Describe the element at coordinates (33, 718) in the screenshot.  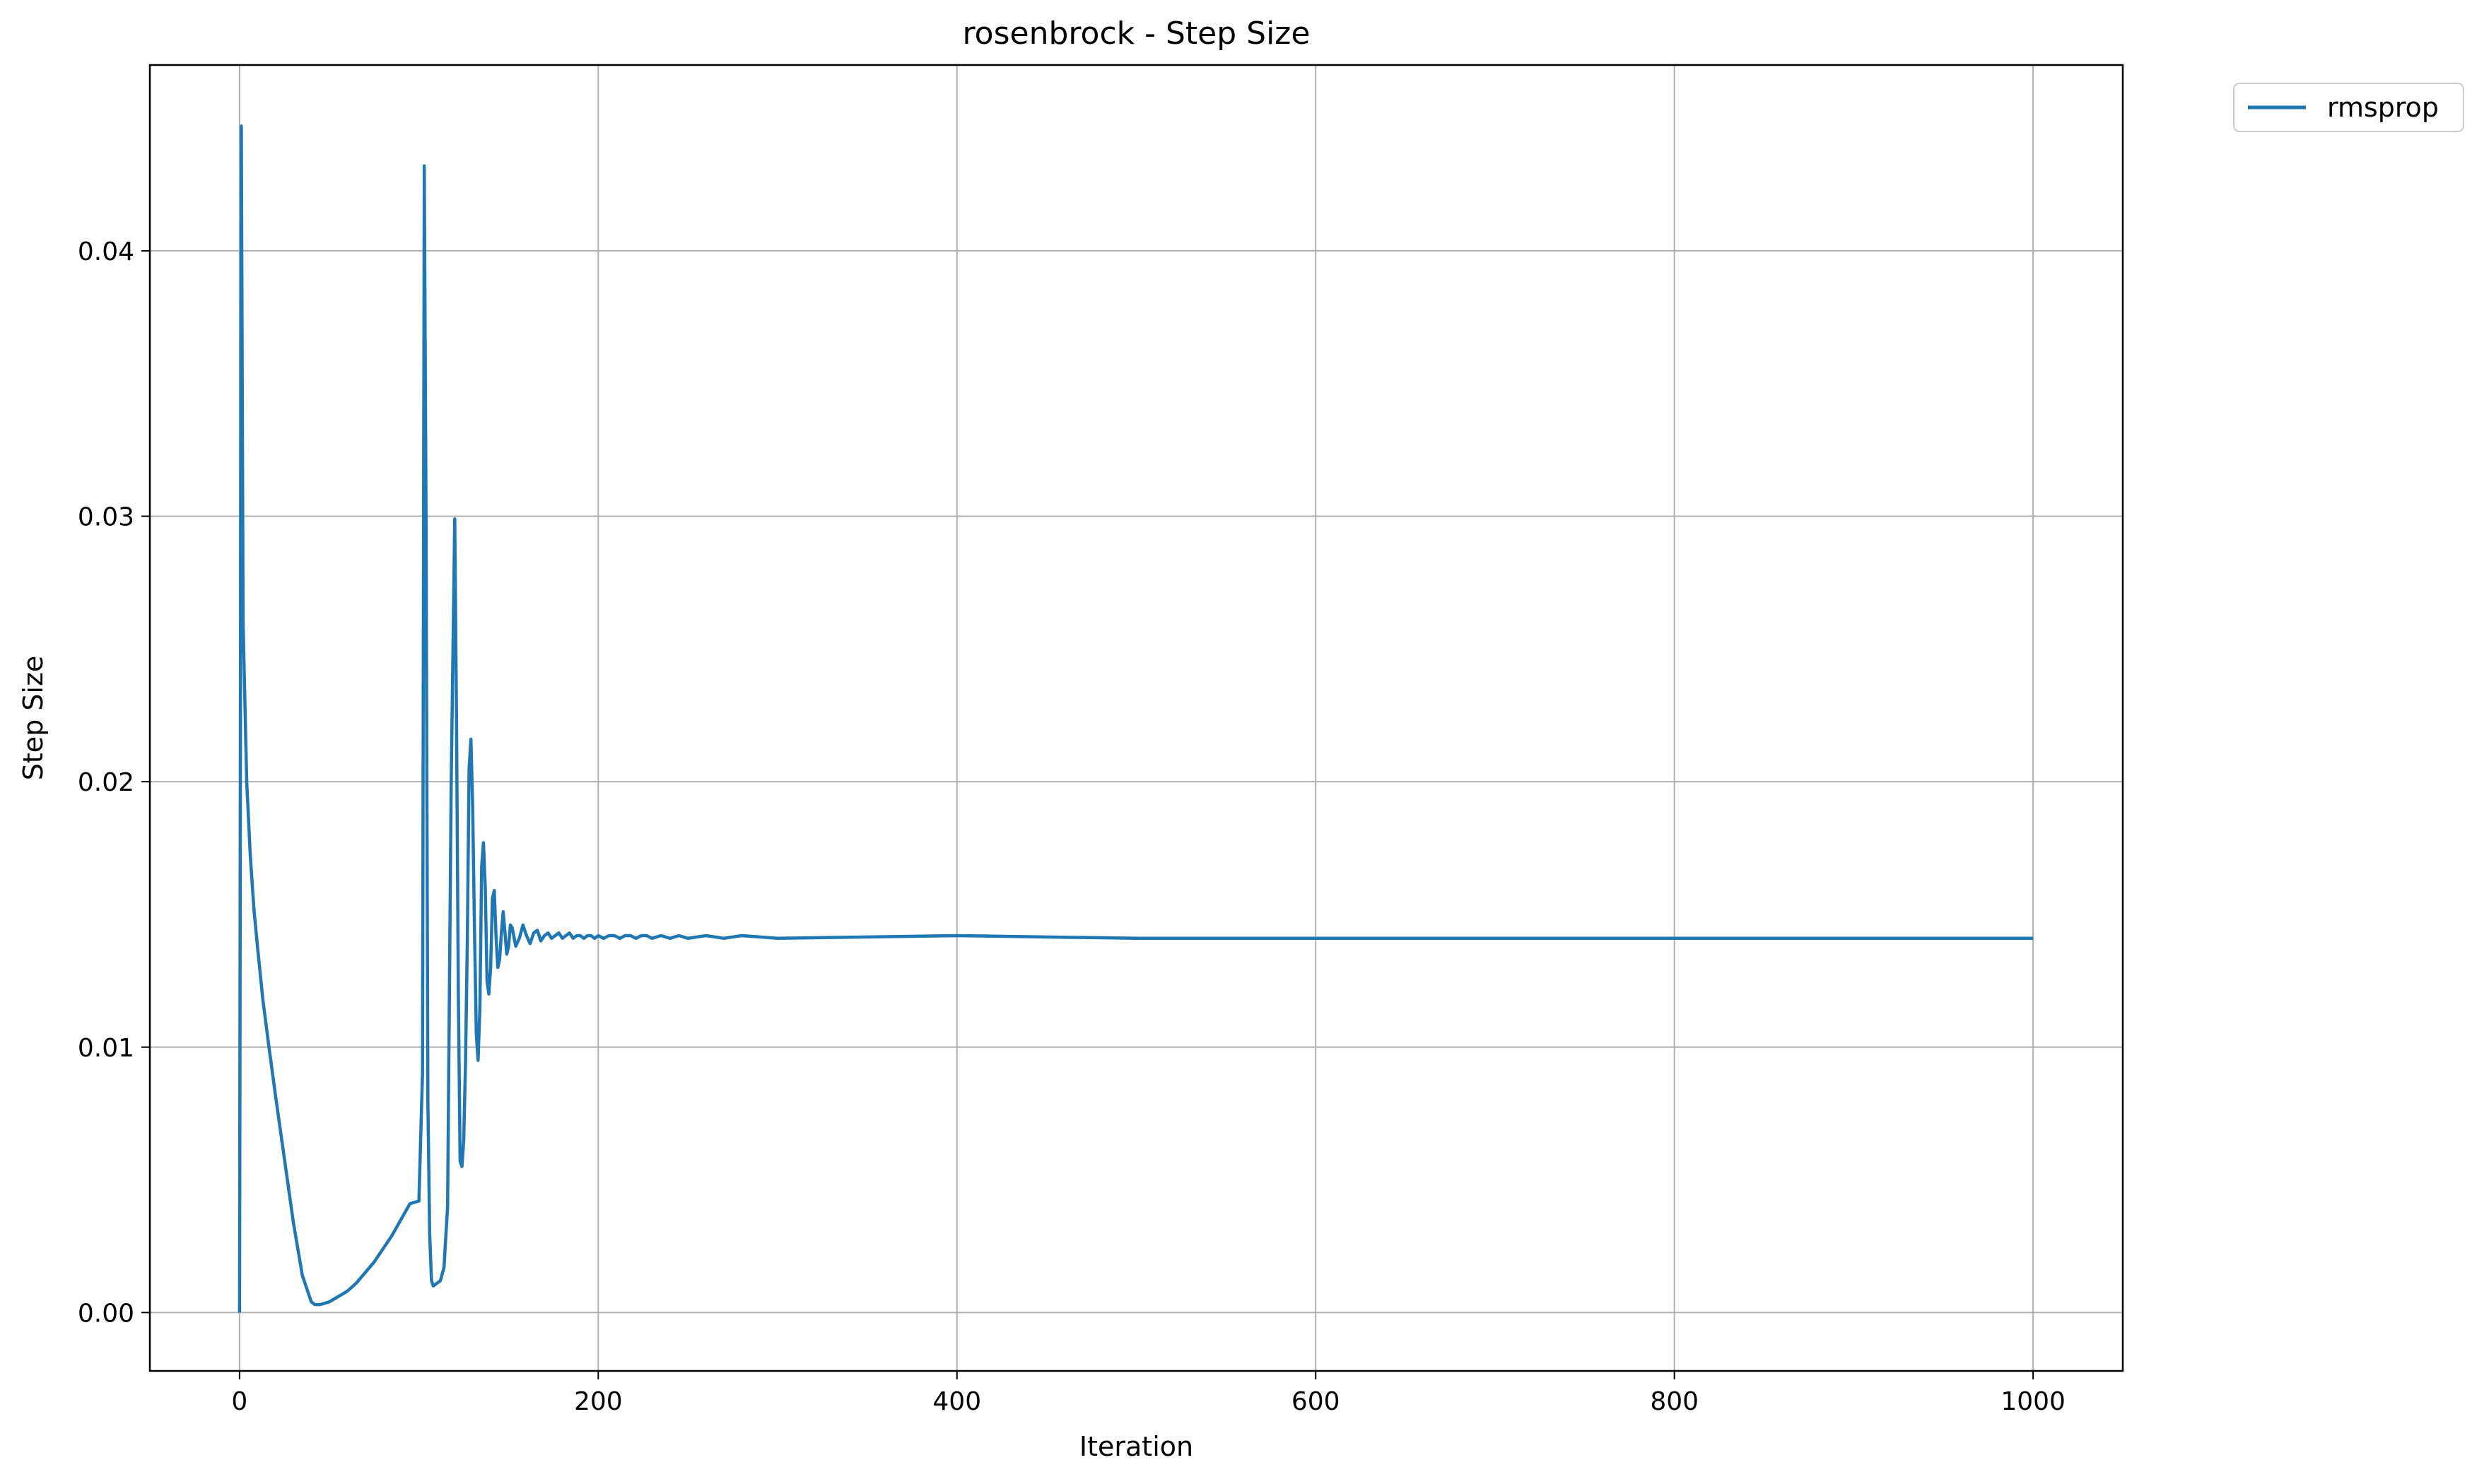
I see `y-axis-label: Step Size` at that location.